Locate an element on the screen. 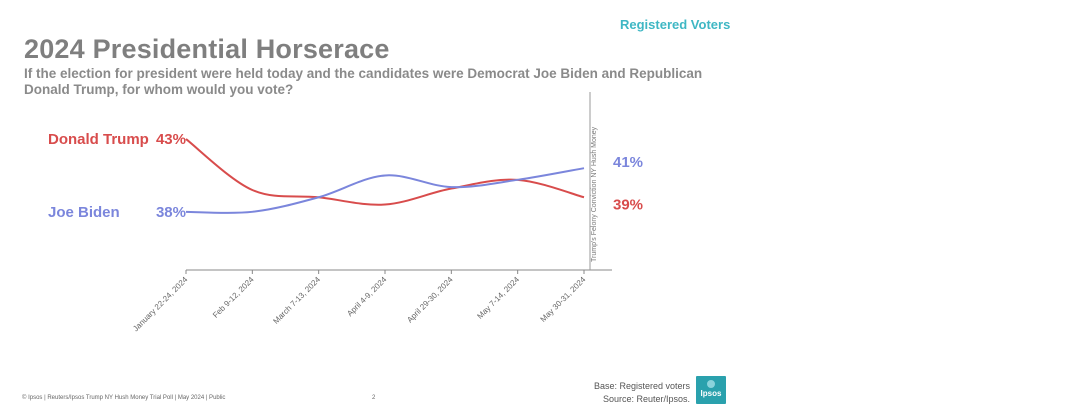 Image resolution: width=1088 pixels, height=420 pixels. series-name-label: Joe Biden is located at coordinates (84, 212).